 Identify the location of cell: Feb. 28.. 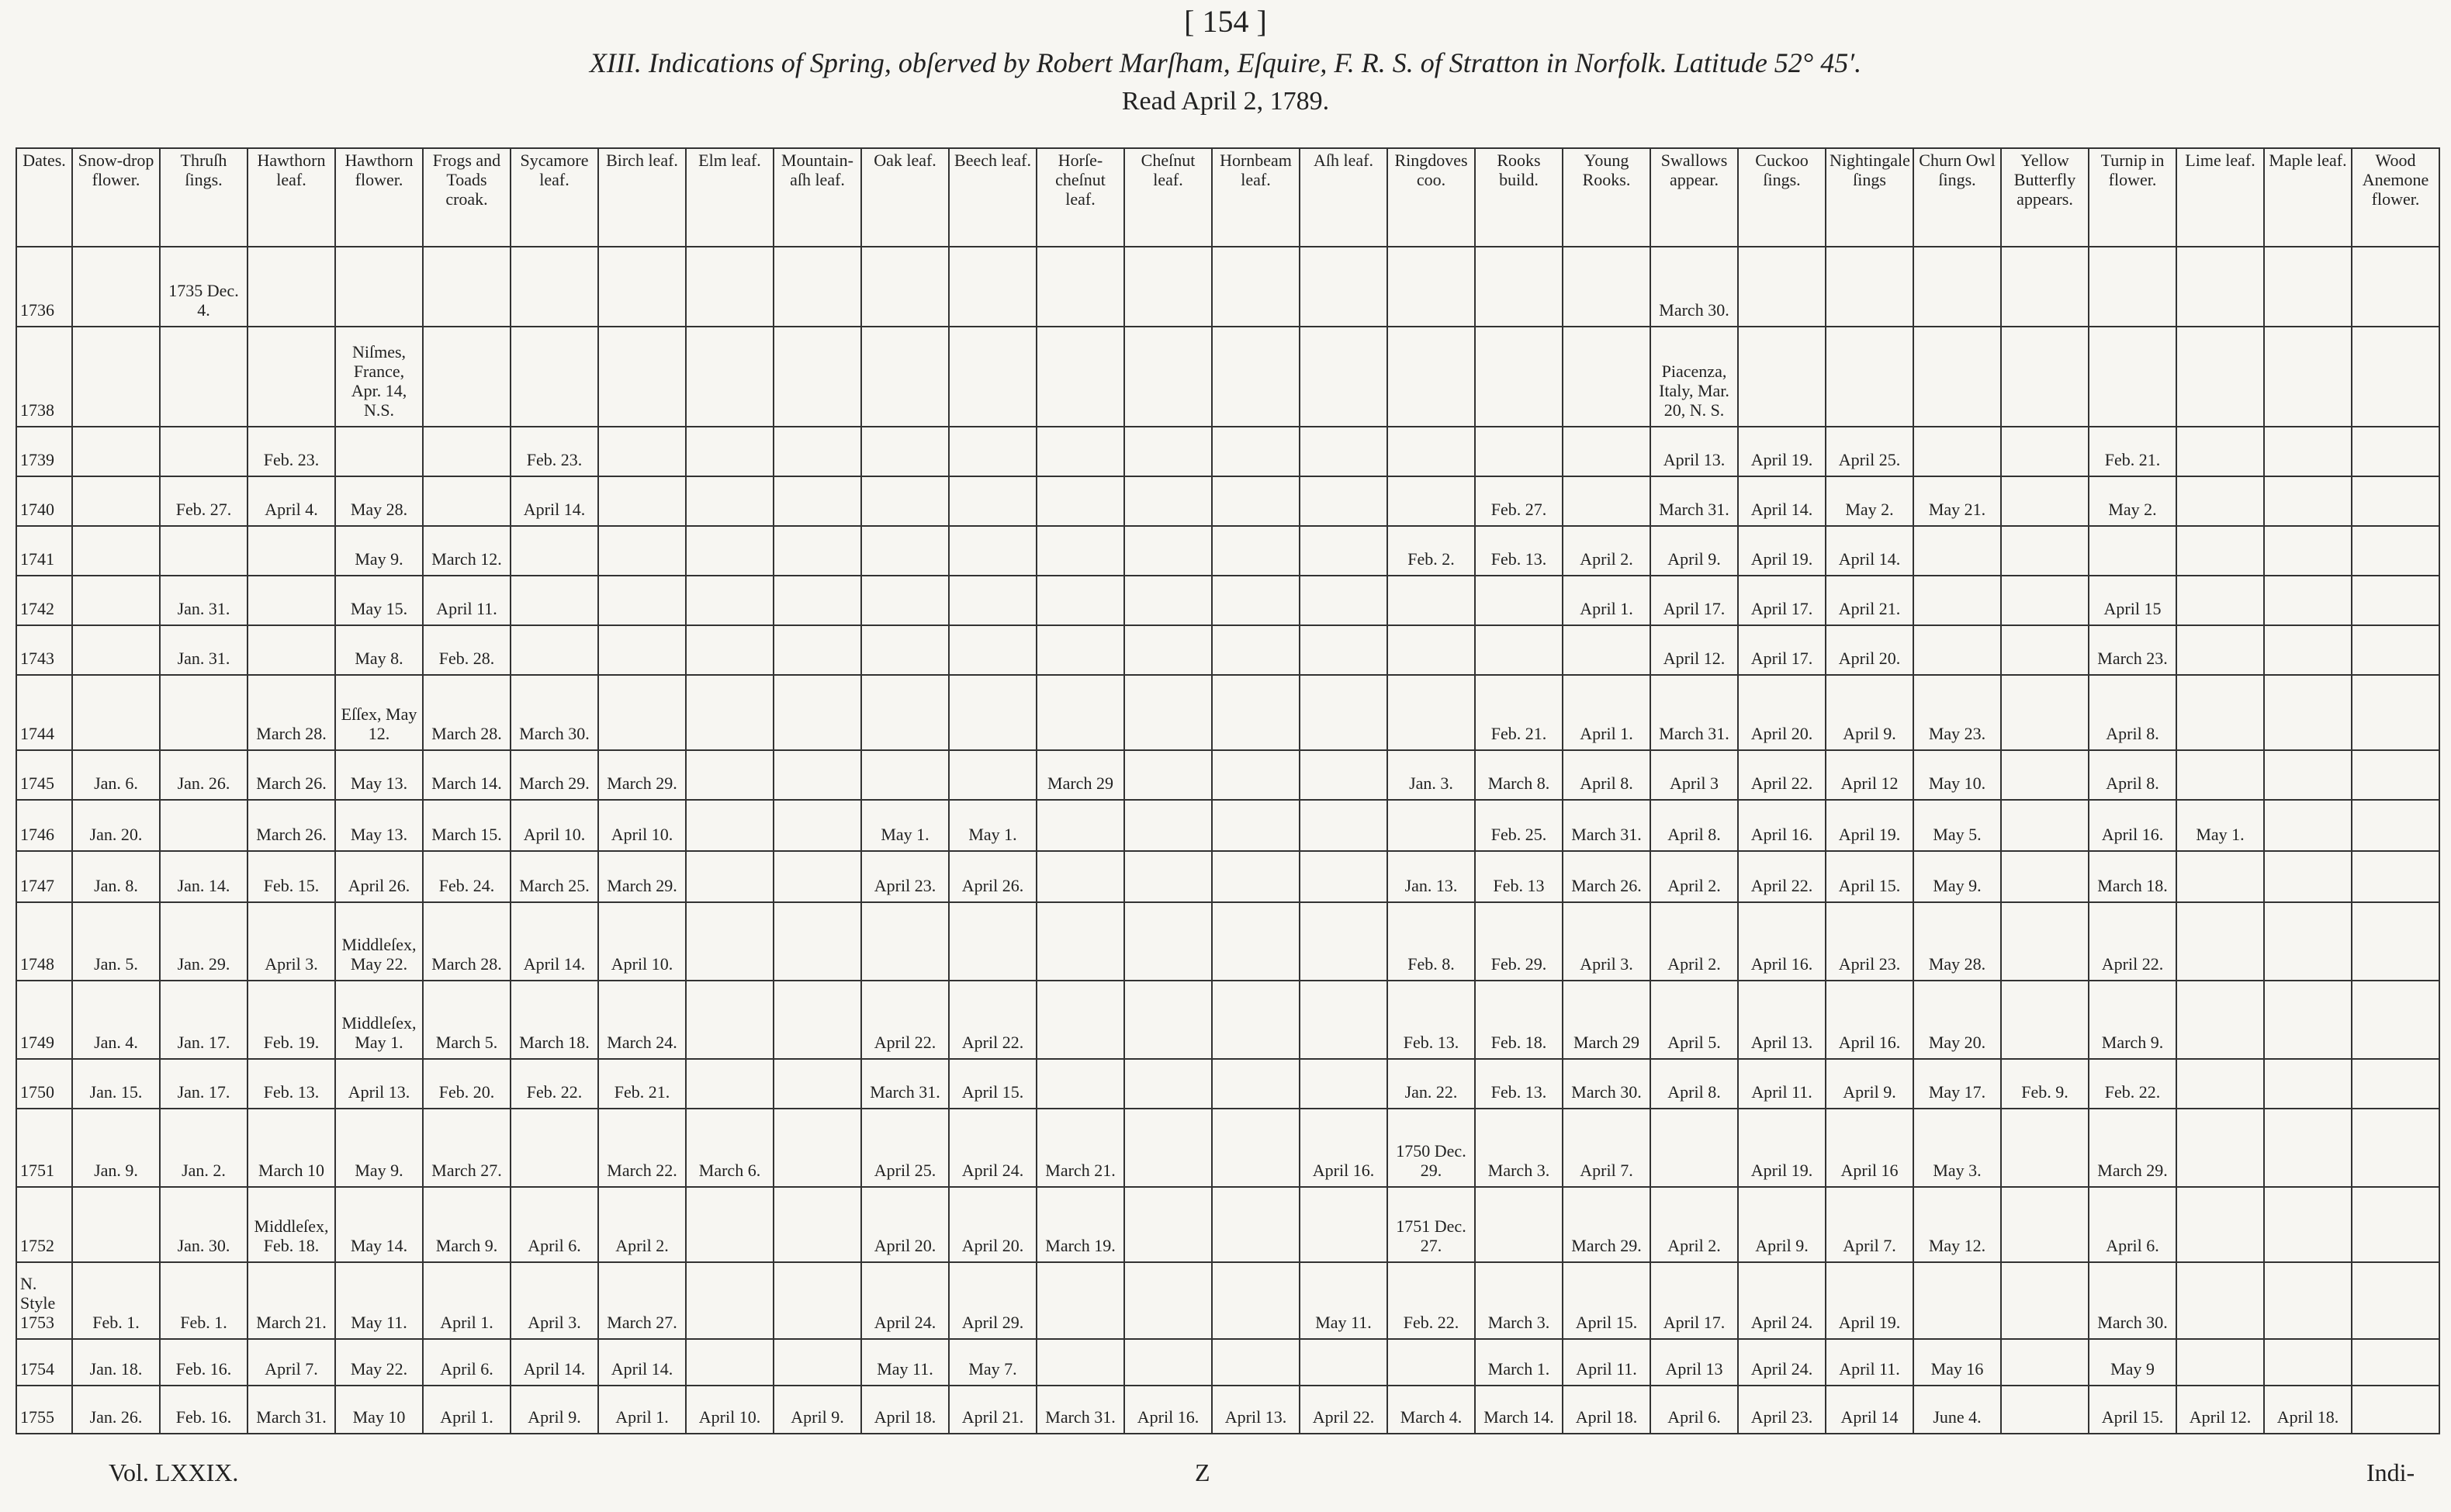
(466, 650).